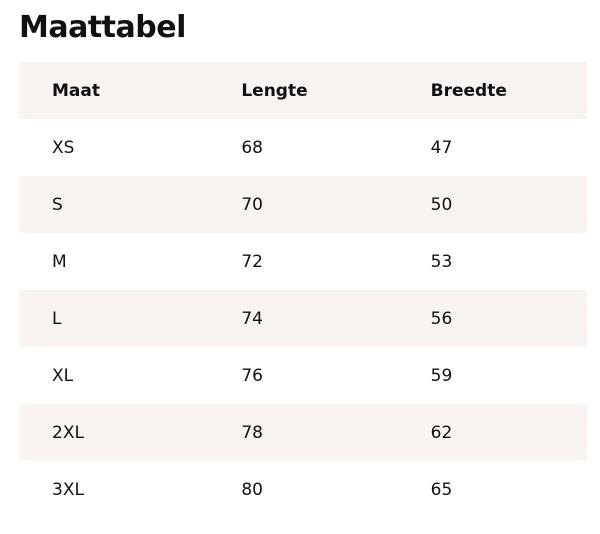 This screenshot has width=600, height=534. Describe the element at coordinates (63, 147) in the screenshot. I see `cell-maat: XS` at that location.